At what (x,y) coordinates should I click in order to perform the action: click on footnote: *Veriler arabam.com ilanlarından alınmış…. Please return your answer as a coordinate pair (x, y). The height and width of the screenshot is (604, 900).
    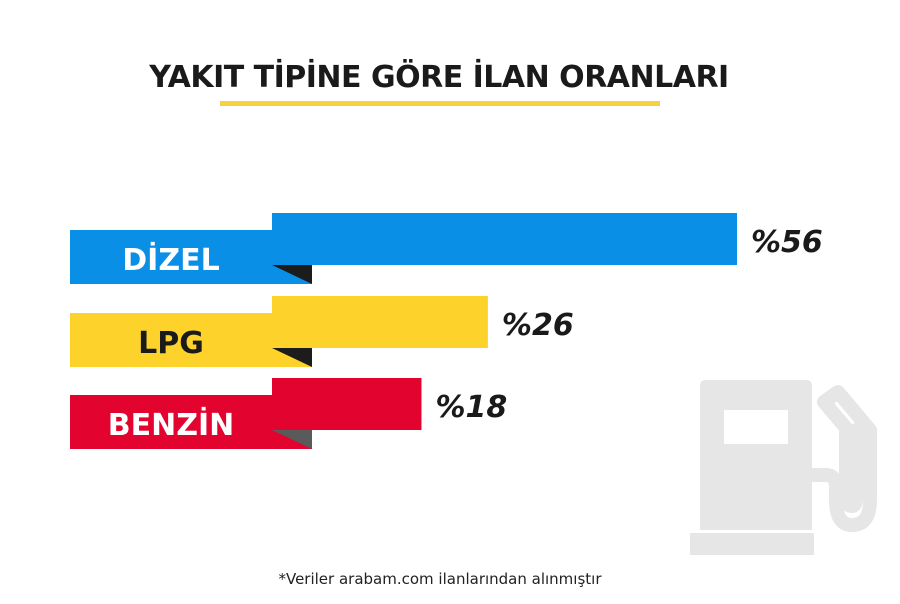
    Looking at the image, I should click on (440, 579).